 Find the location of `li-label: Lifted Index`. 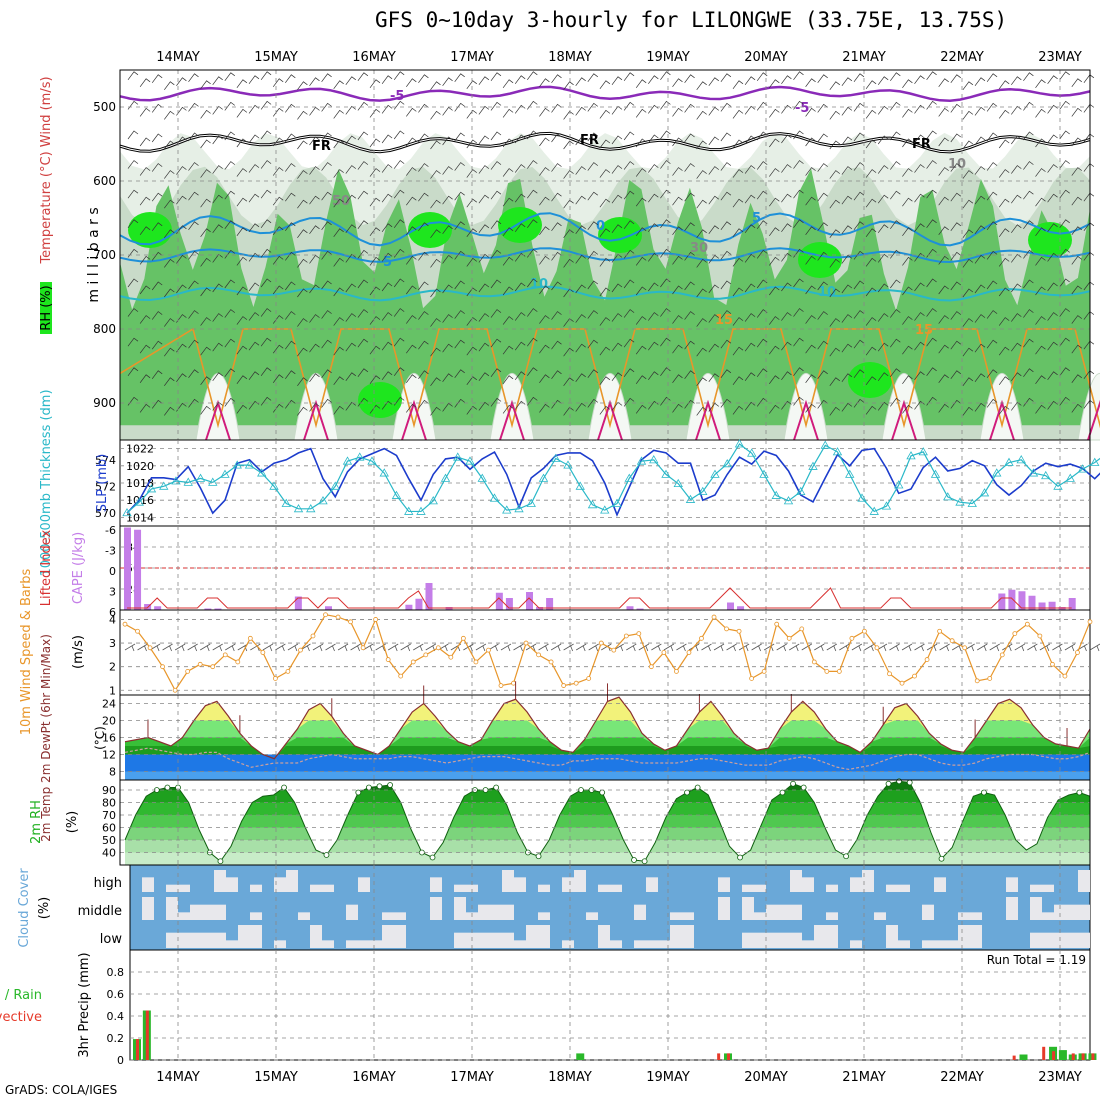

li-label: Lifted Index is located at coordinates (46, 567).